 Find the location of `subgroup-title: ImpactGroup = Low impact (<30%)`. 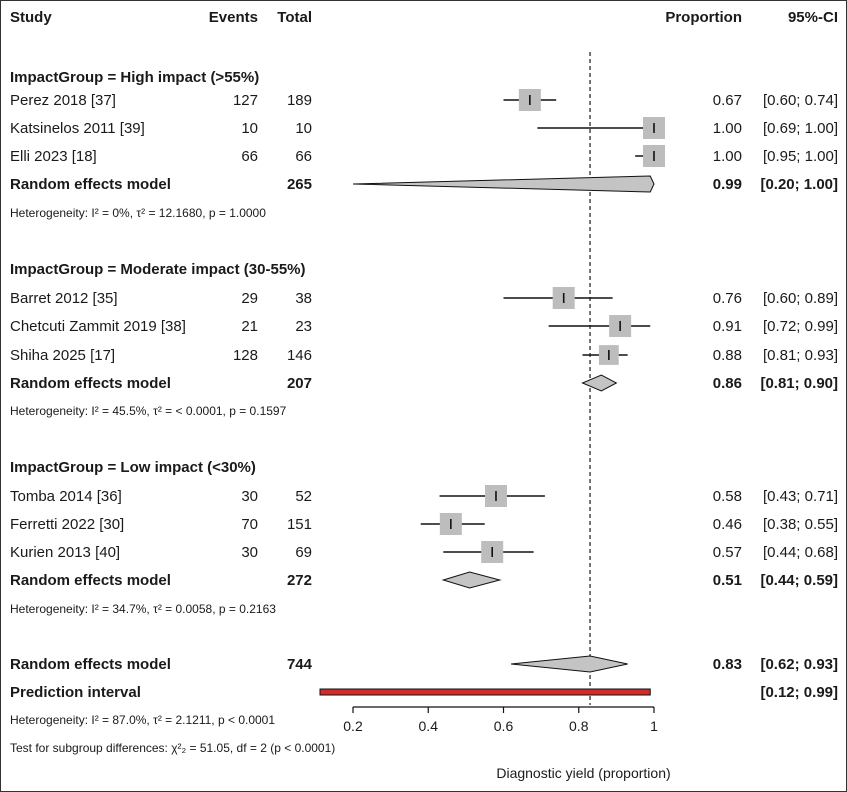

subgroup-title: ImpactGroup = Low impact (<30%) is located at coordinates (133, 467).